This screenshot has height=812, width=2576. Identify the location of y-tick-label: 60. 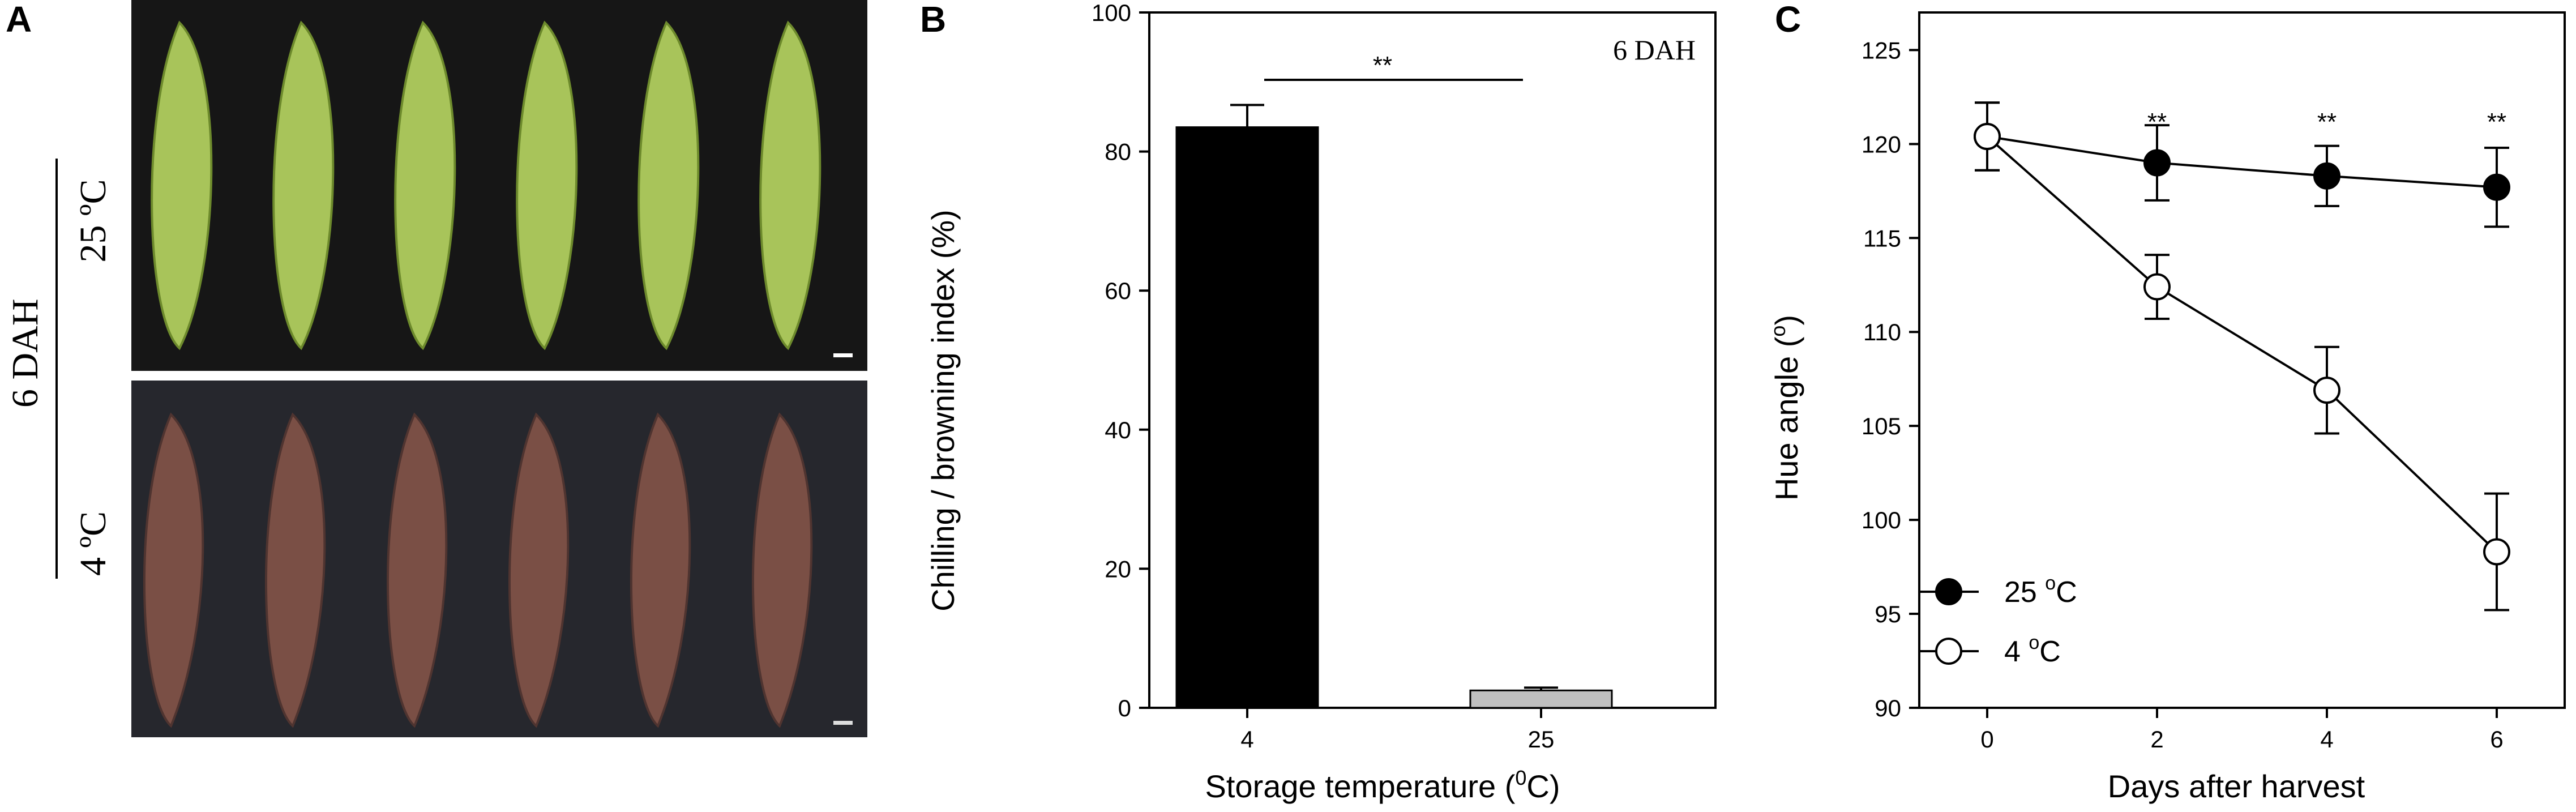
(1118, 290).